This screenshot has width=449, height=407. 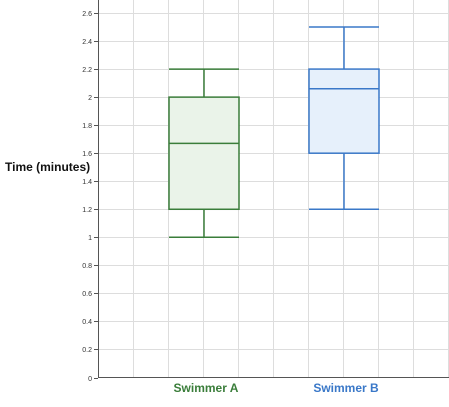 What do you see at coordinates (87, 294) in the screenshot?
I see `y-tick-label: 0.6` at bounding box center [87, 294].